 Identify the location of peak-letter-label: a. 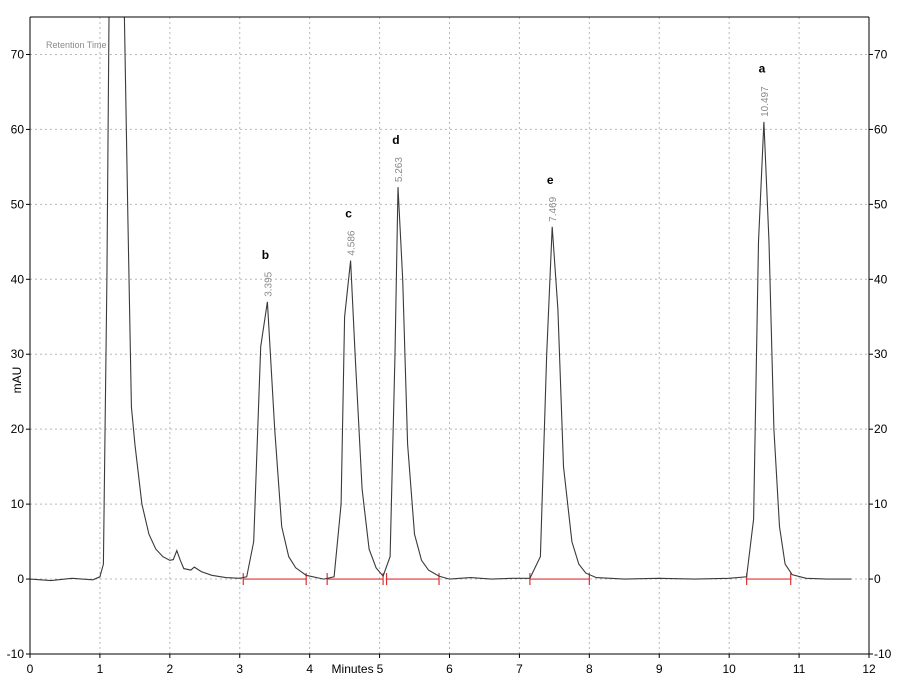
(762, 69).